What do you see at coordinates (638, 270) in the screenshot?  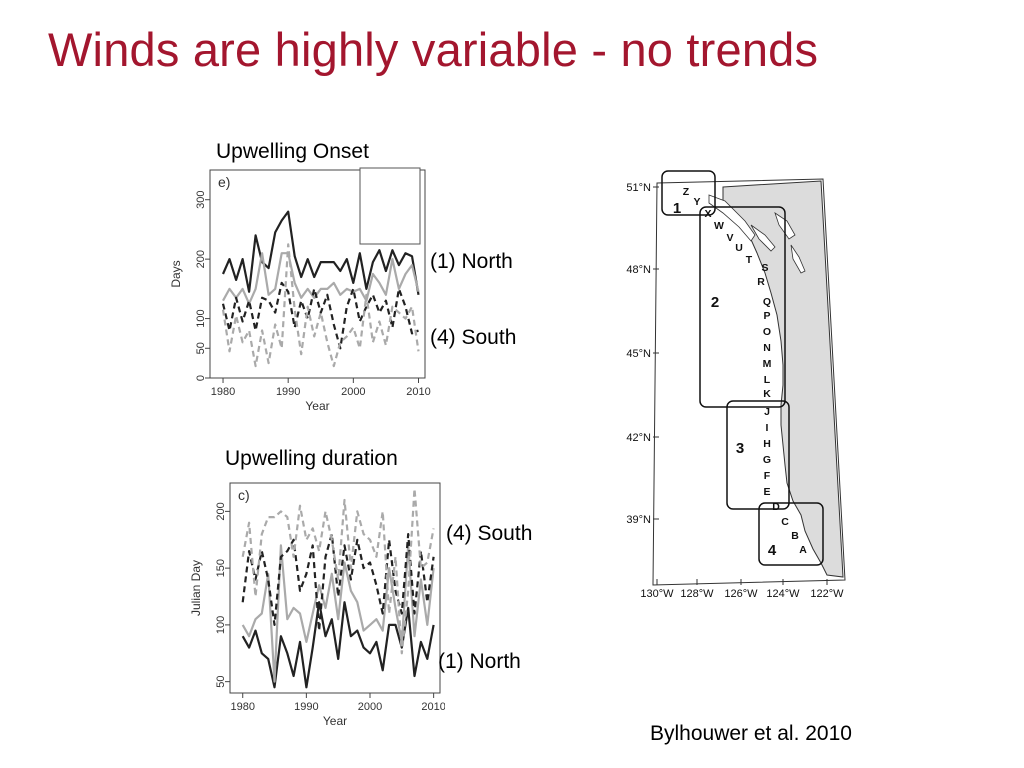 I see `lat-label: 48°N` at bounding box center [638, 270].